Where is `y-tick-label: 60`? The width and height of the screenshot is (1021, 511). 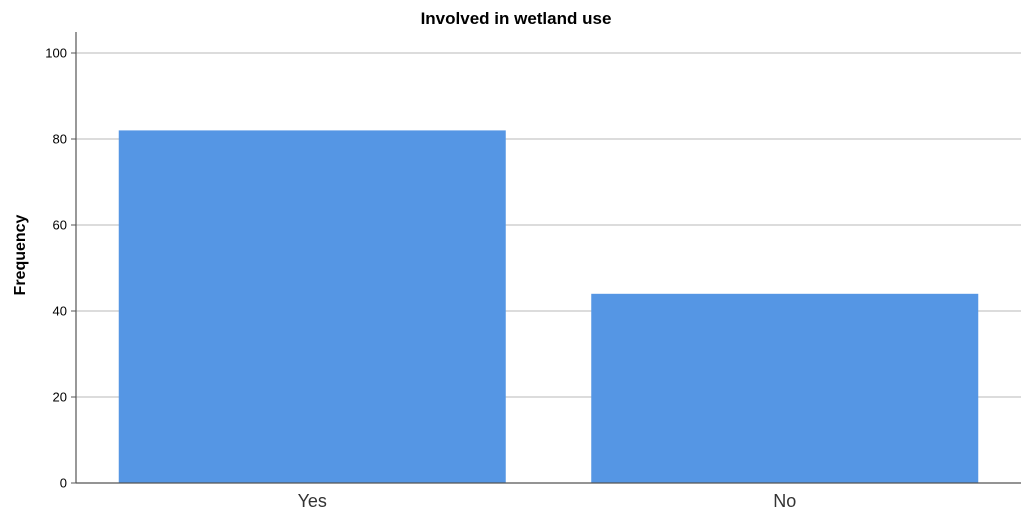
y-tick-label: 60 is located at coordinates (60, 225).